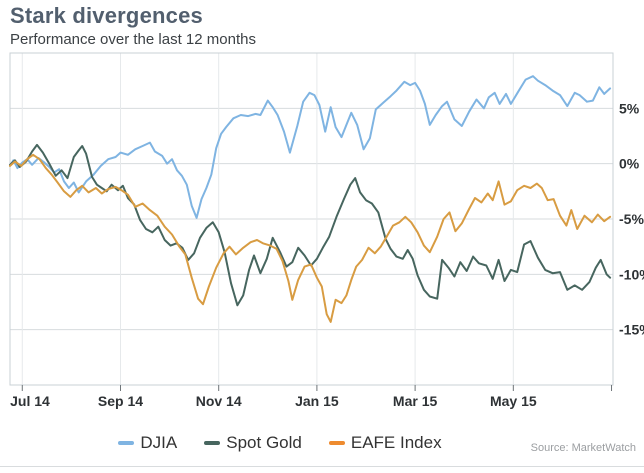 The image size is (644, 473). I want to click on page-subtitle: Performance over the last 12 months, so click(133, 39).